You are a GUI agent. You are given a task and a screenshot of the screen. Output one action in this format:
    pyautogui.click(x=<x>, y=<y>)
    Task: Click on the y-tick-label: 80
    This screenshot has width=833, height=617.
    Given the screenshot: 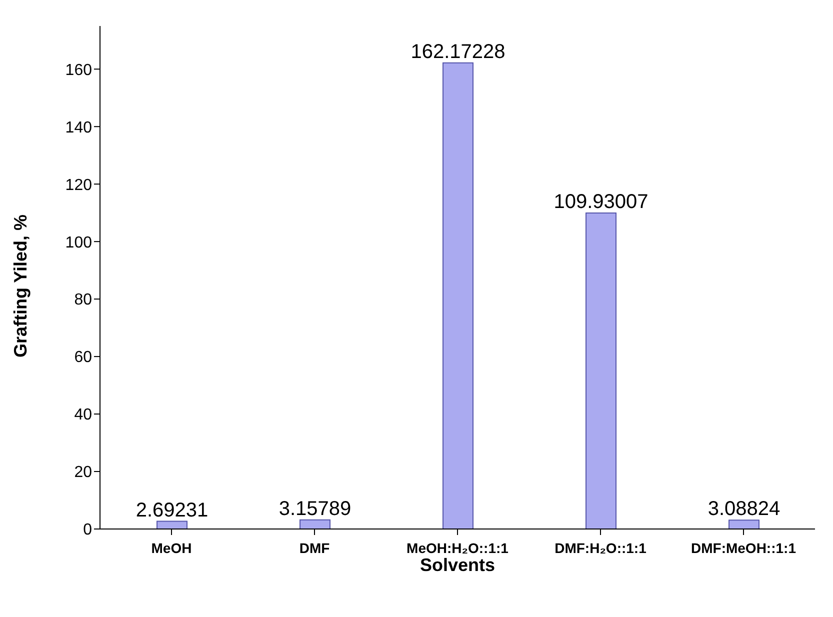 What is the action you would take?
    pyautogui.click(x=83, y=300)
    